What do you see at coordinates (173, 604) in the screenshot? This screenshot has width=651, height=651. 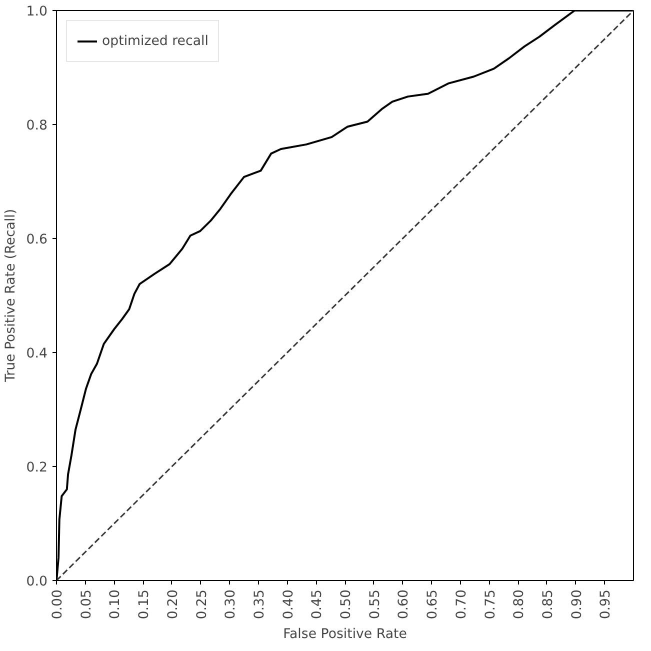 I see `x-tick-label: 0.20` at bounding box center [173, 604].